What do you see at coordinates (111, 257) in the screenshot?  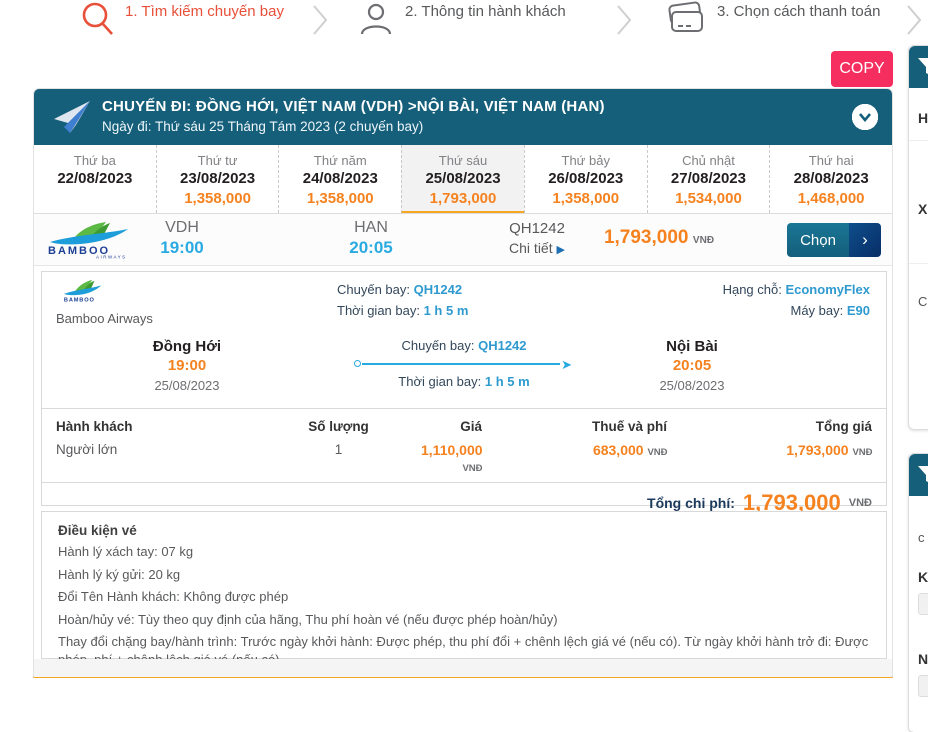 I see `svg-text: AIRWAYS` at bounding box center [111, 257].